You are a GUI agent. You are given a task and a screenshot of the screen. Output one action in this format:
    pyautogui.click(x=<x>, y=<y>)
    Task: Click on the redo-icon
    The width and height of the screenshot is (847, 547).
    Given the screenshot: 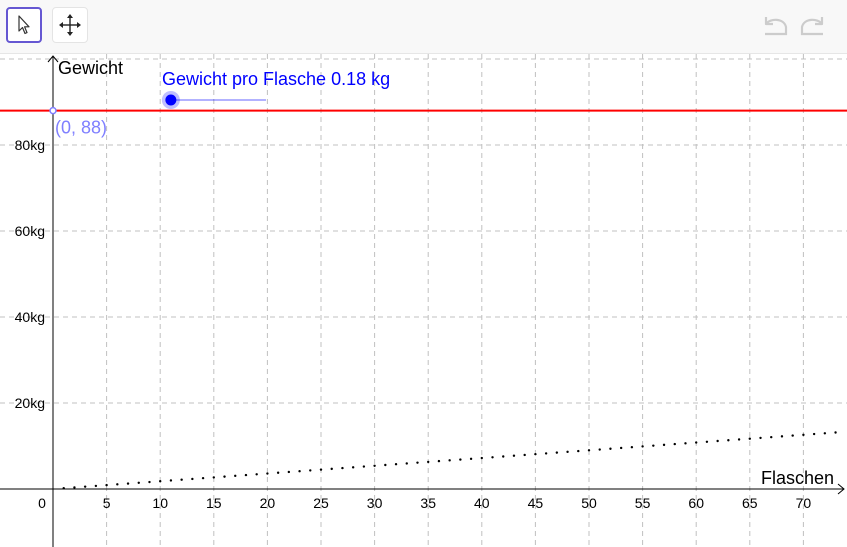 What is the action you would take?
    pyautogui.click(x=812, y=26)
    